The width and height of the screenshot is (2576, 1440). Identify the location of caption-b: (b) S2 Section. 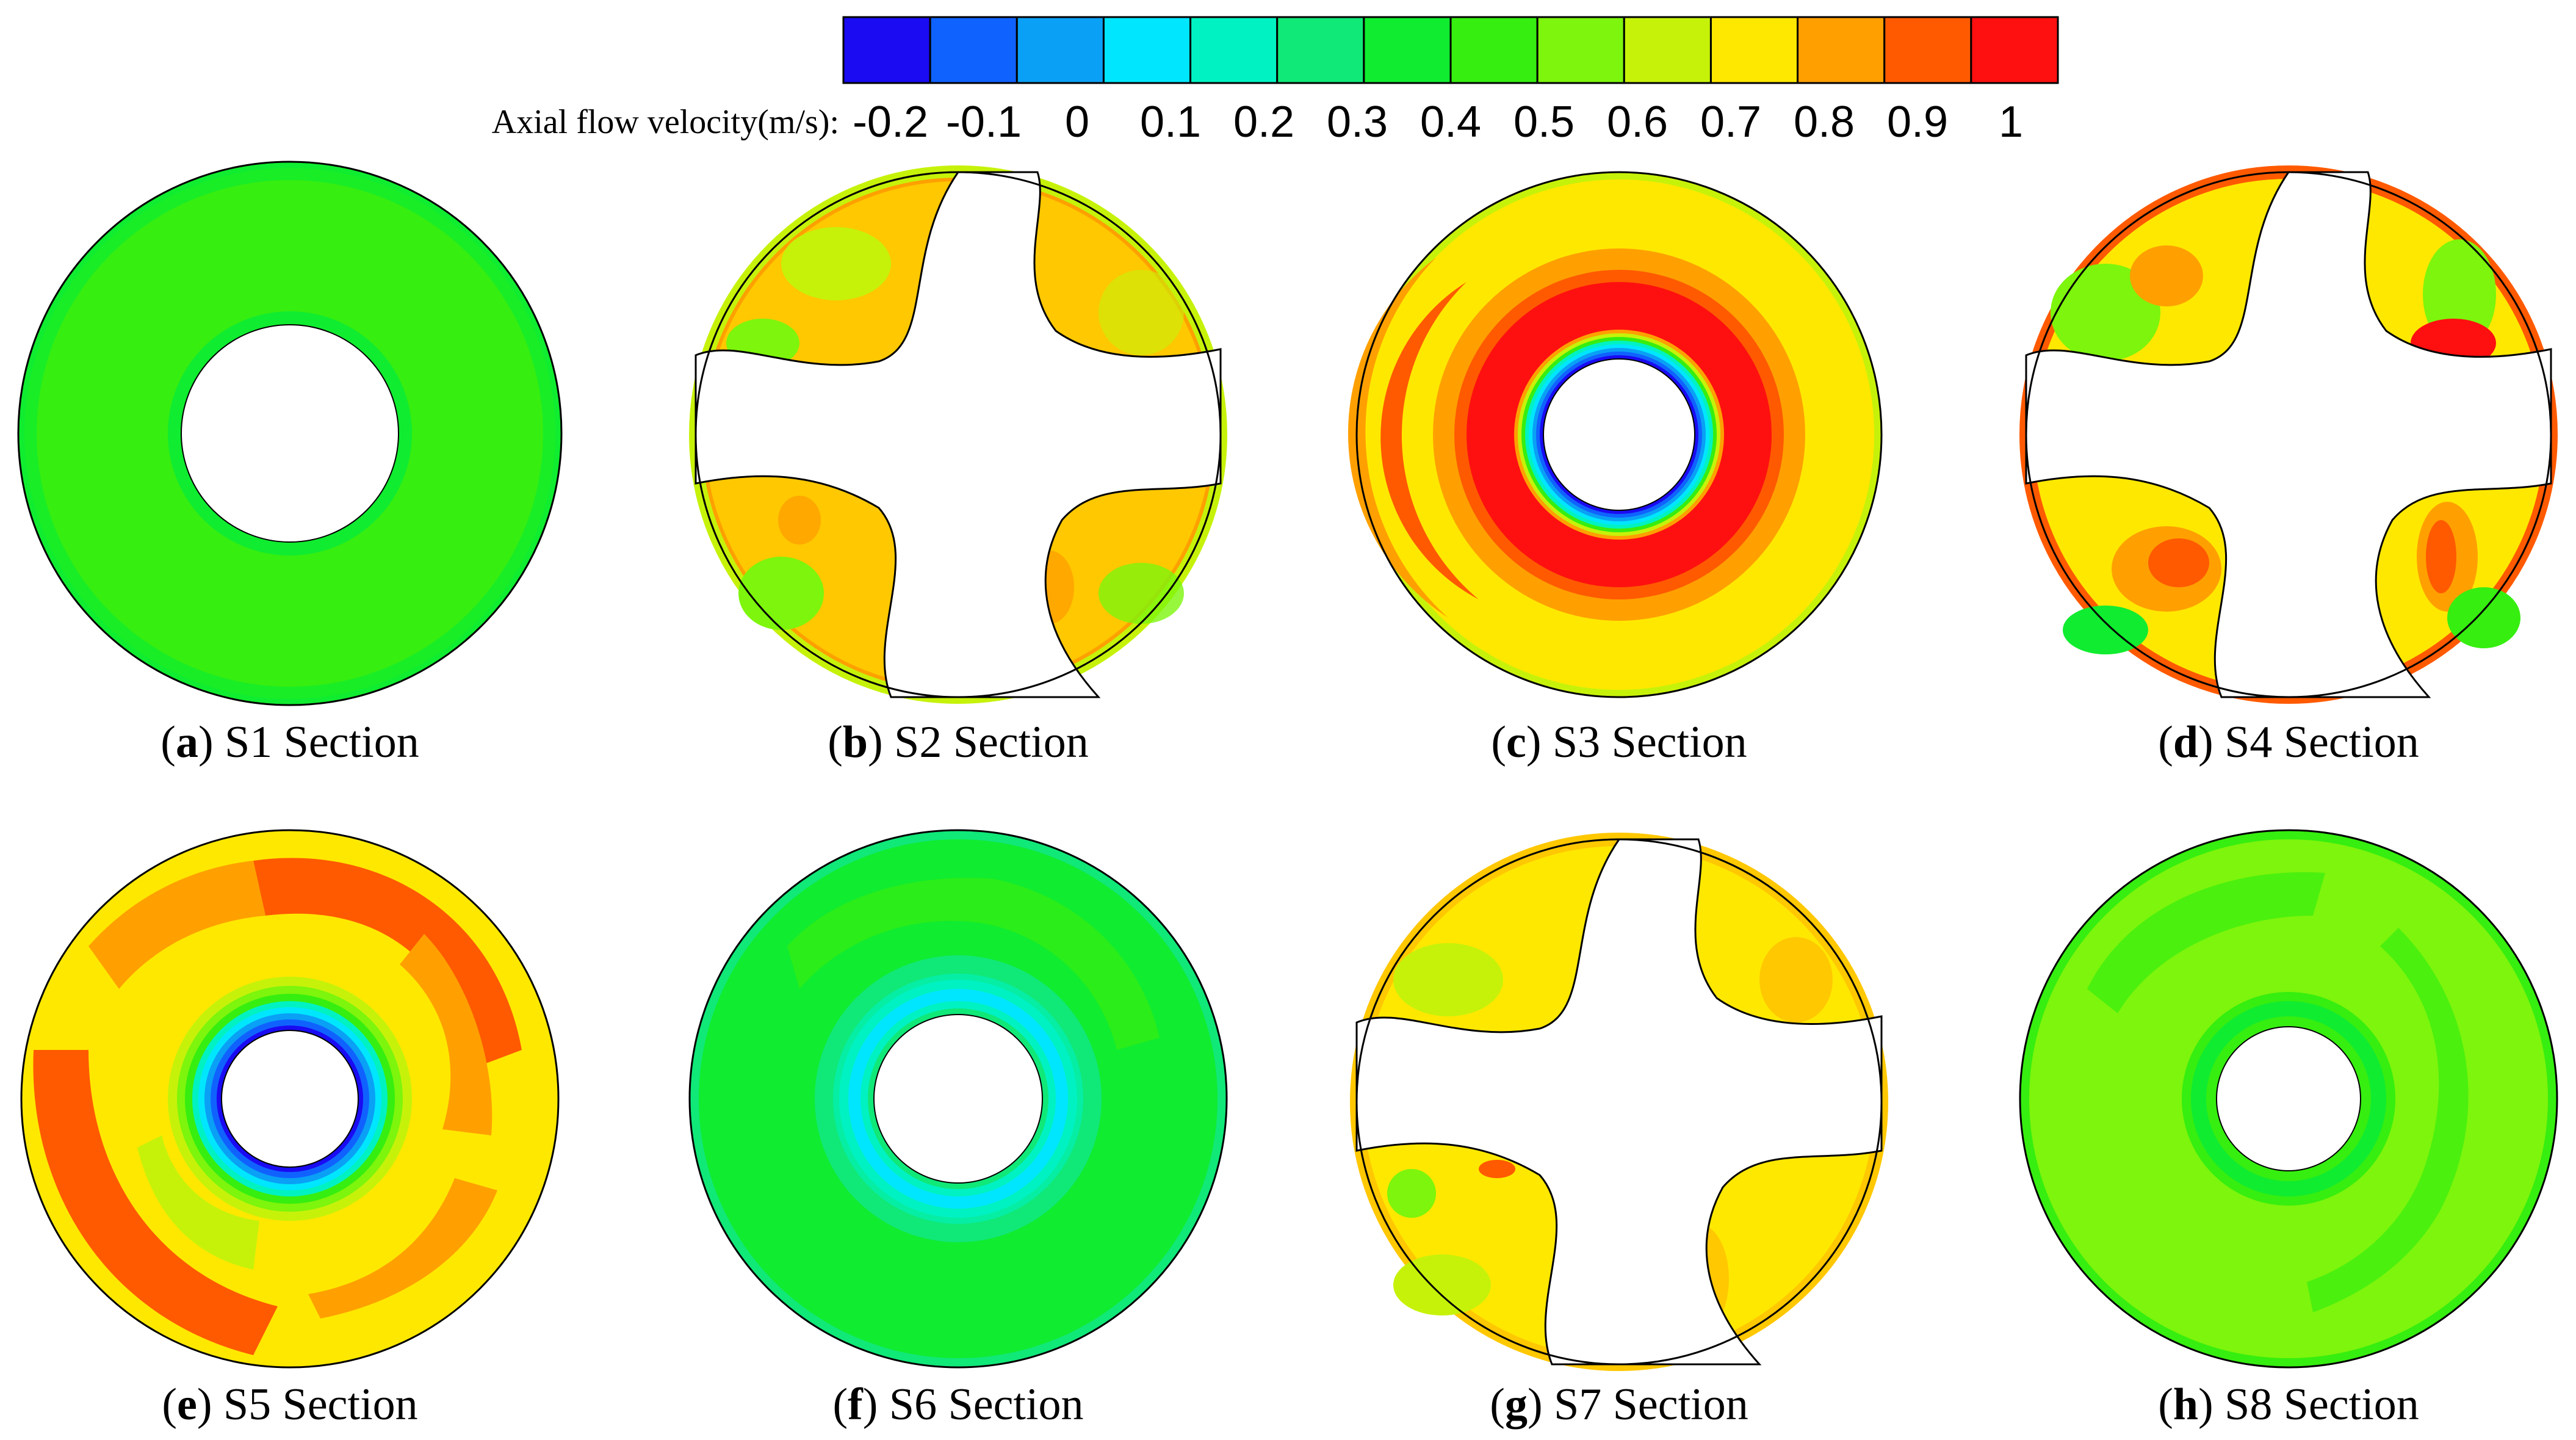
(958, 742).